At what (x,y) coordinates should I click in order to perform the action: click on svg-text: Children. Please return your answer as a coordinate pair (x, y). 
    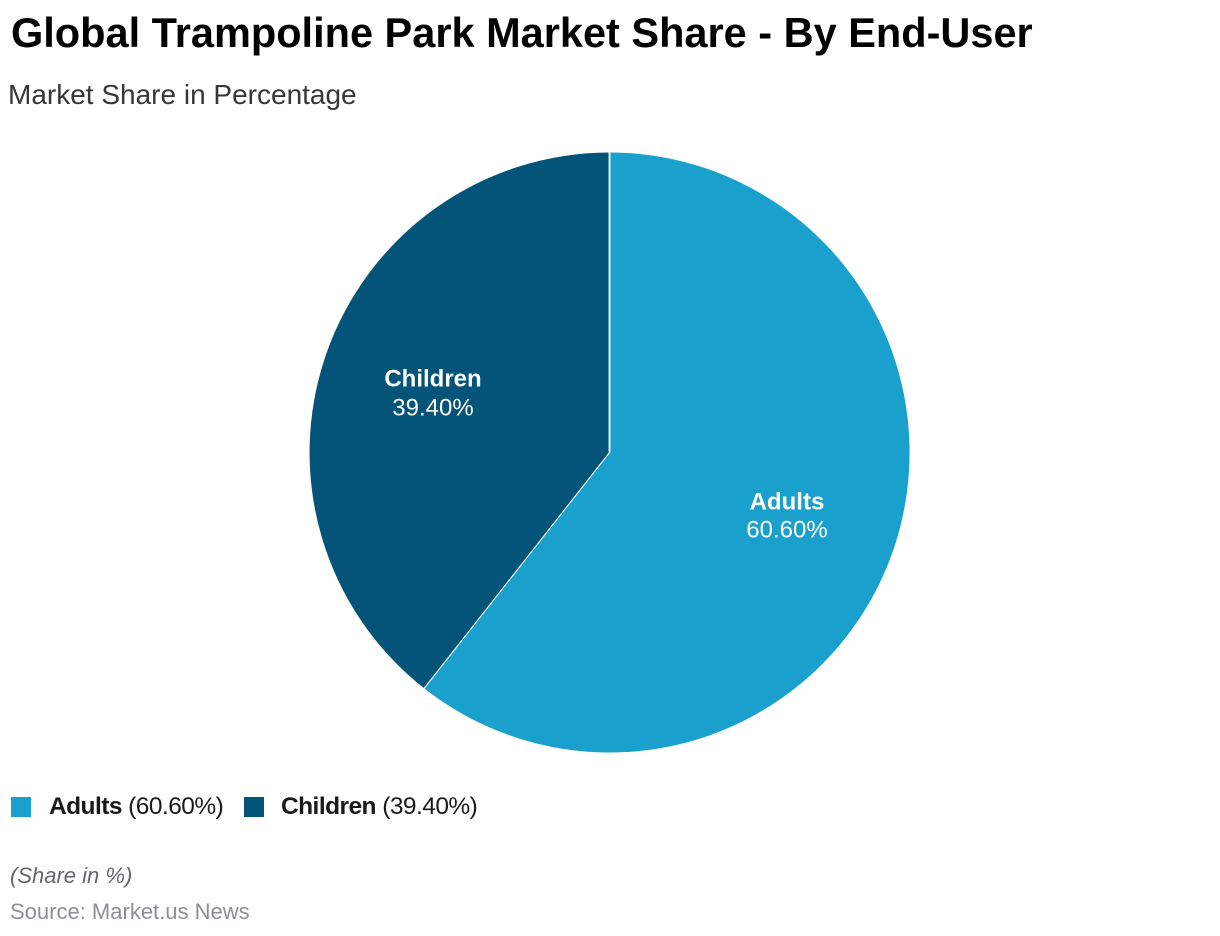
    Looking at the image, I should click on (432, 379).